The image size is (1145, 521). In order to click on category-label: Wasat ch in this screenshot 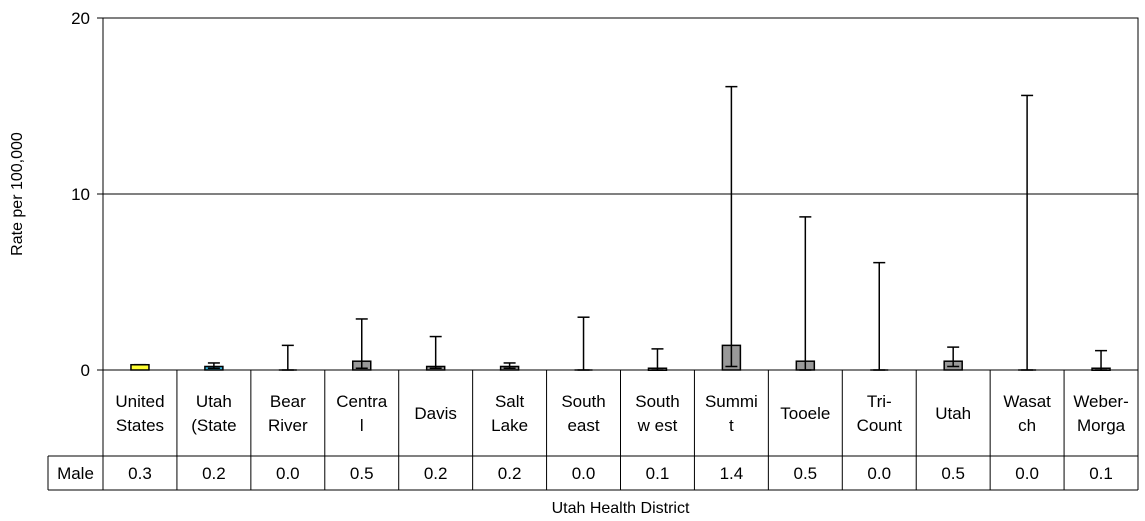, I will do `click(1027, 413)`.